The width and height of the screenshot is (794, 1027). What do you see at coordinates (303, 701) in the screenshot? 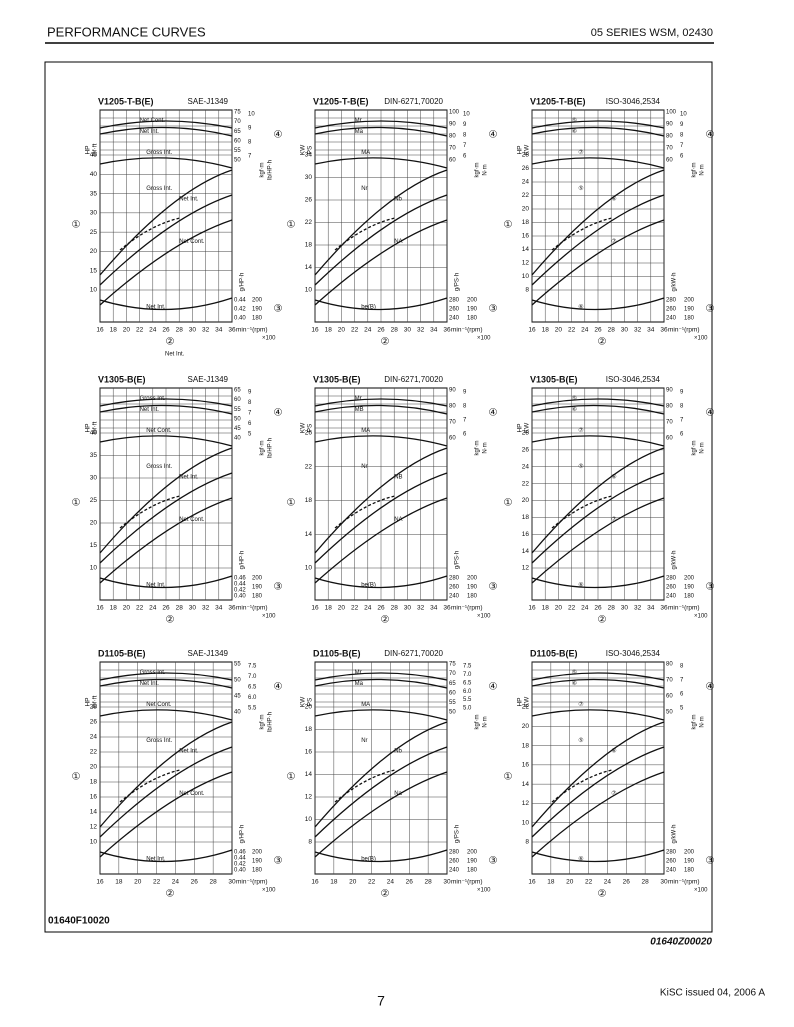
I see `unit-label: KW` at bounding box center [303, 701].